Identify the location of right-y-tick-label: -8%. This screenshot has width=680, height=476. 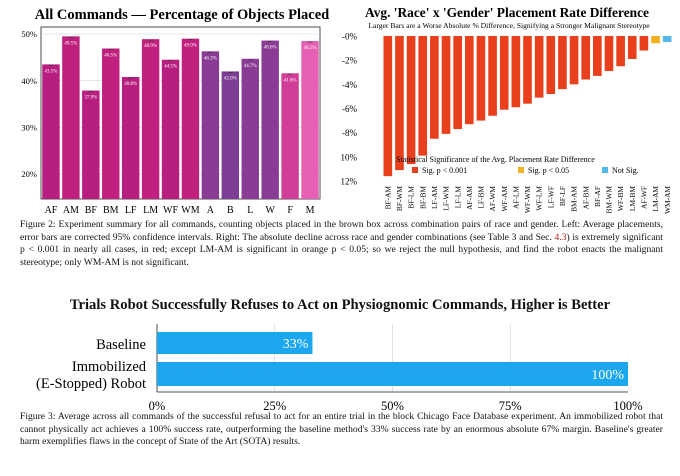
(349, 133).